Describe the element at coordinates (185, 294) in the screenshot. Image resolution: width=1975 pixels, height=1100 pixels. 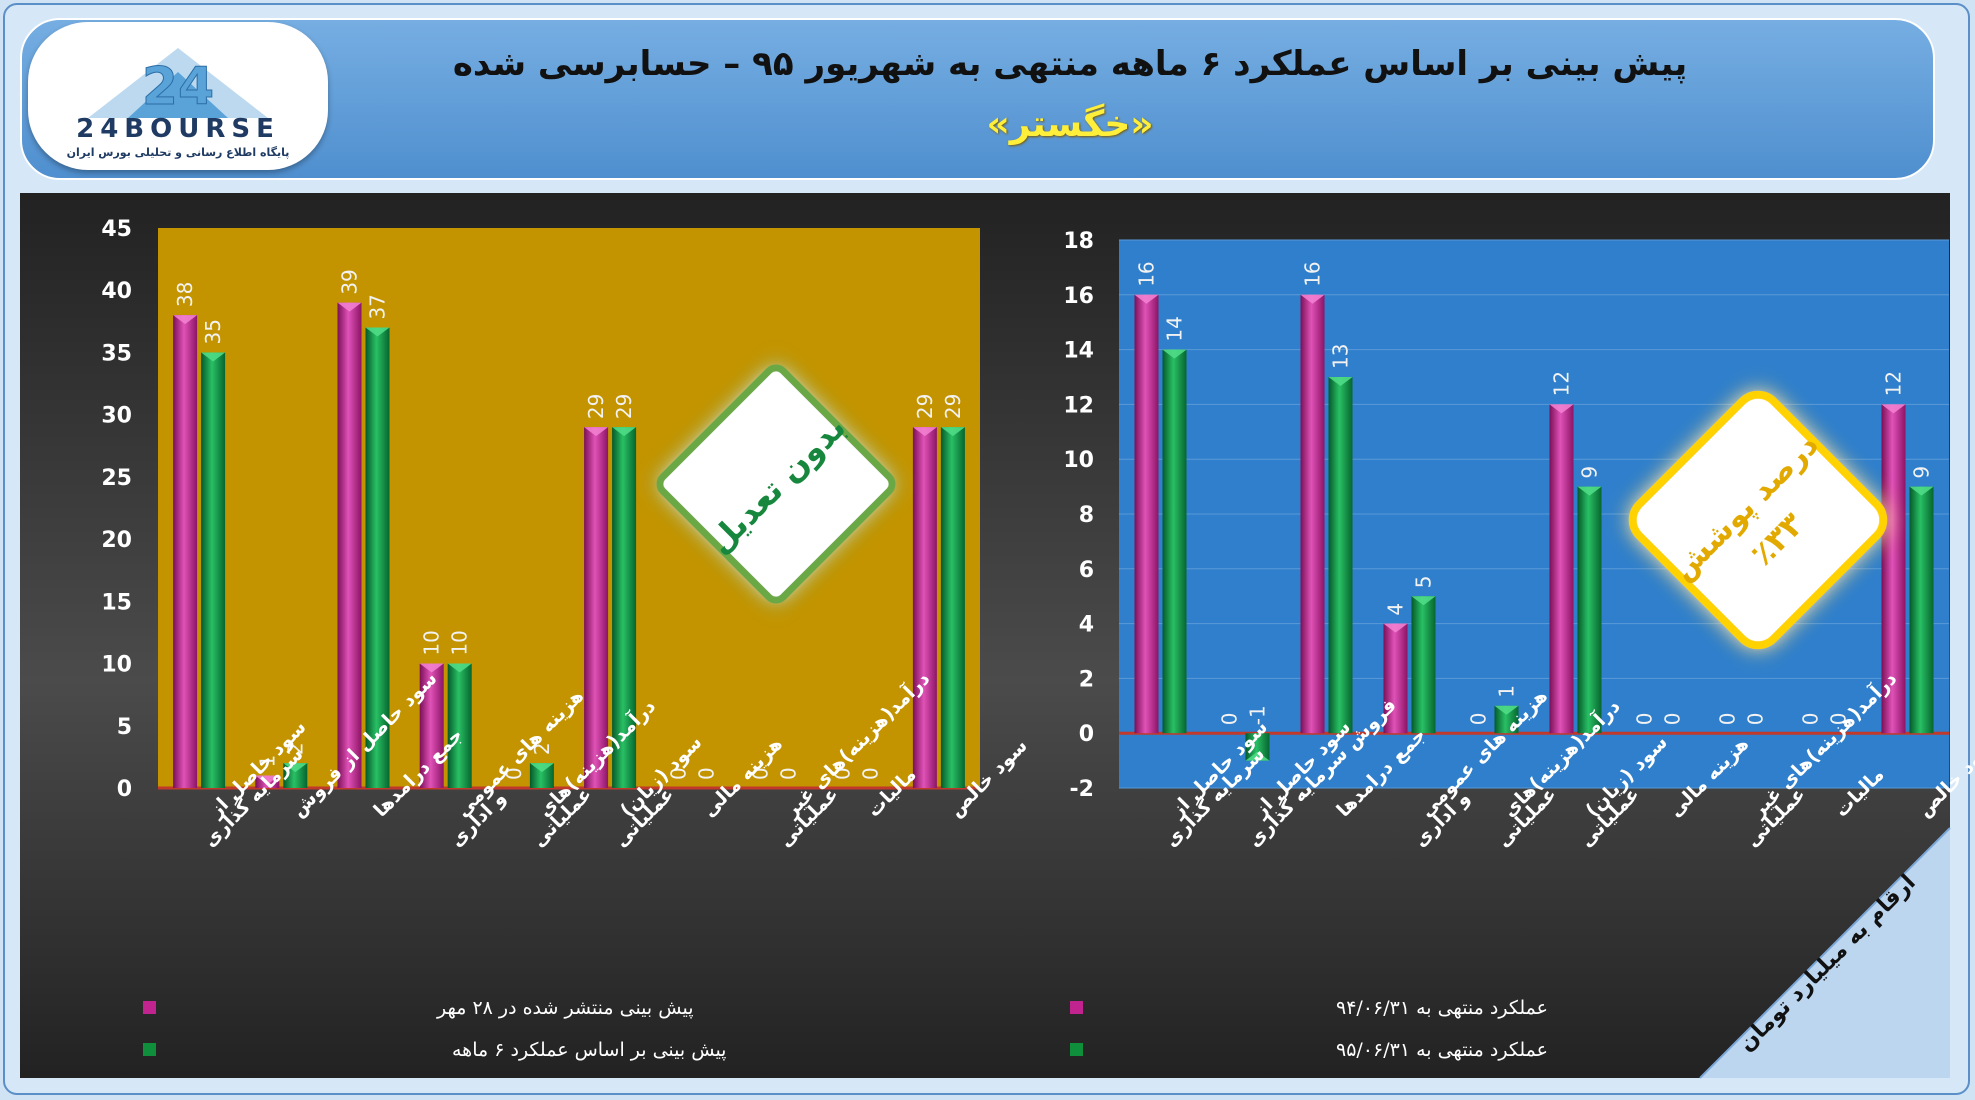
I see `left-data-label: 38` at that location.